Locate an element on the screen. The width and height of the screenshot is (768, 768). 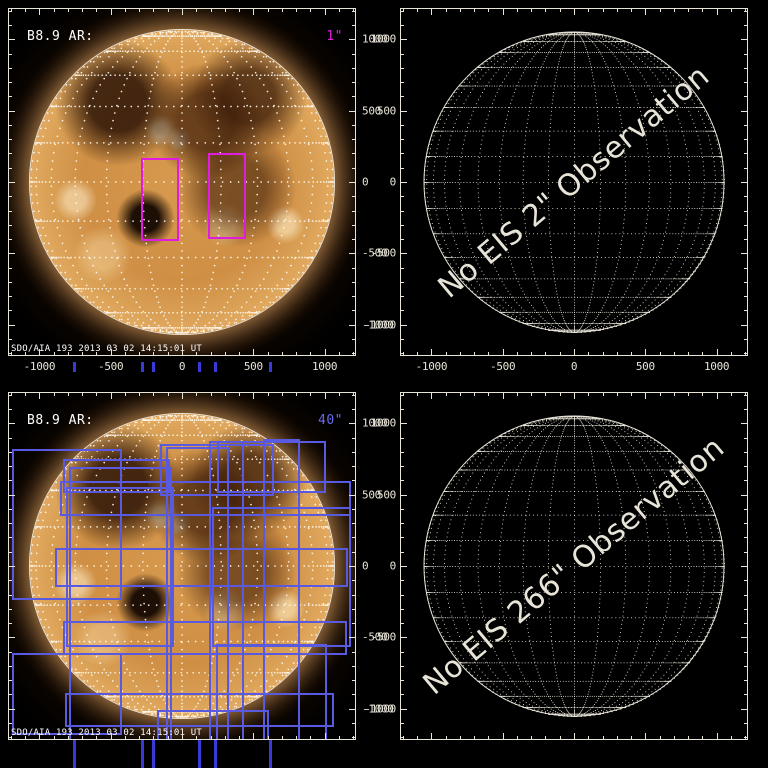
x-axis-label: 500 is located at coordinates (645, 366).